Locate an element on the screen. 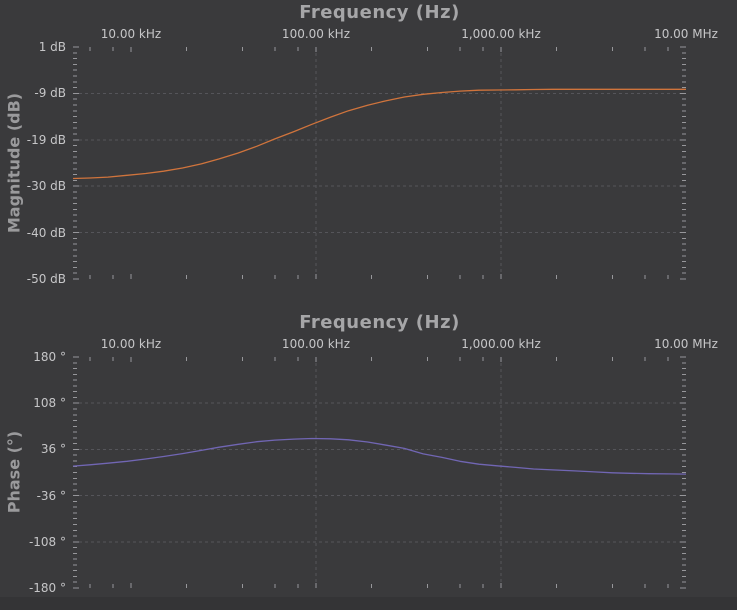 The width and height of the screenshot is (737, 610). magnitude-trace is located at coordinates (379, 134).